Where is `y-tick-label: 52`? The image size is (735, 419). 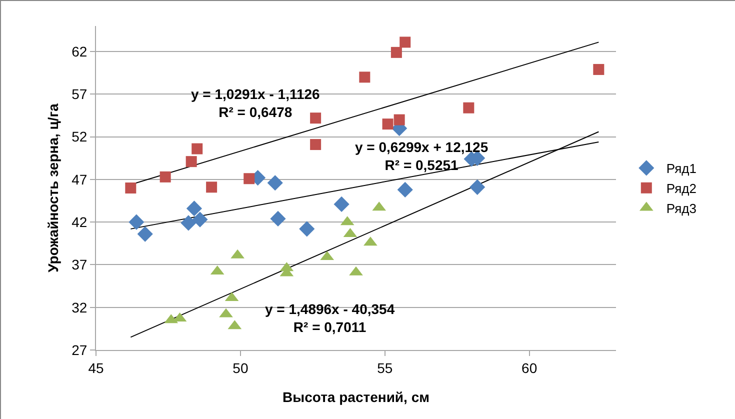
y-tick-label: 52 is located at coordinates (80, 136).